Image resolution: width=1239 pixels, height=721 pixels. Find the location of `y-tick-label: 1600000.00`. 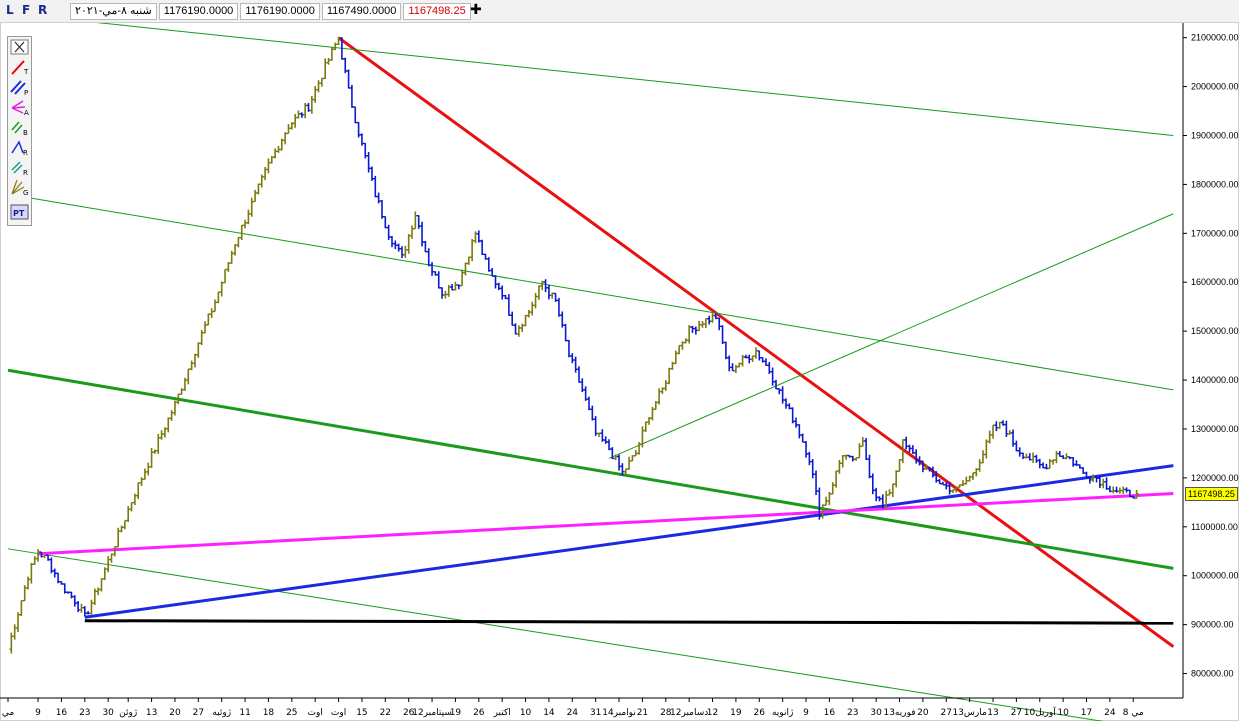

y-tick-label: 1600000.00 is located at coordinates (1215, 282).